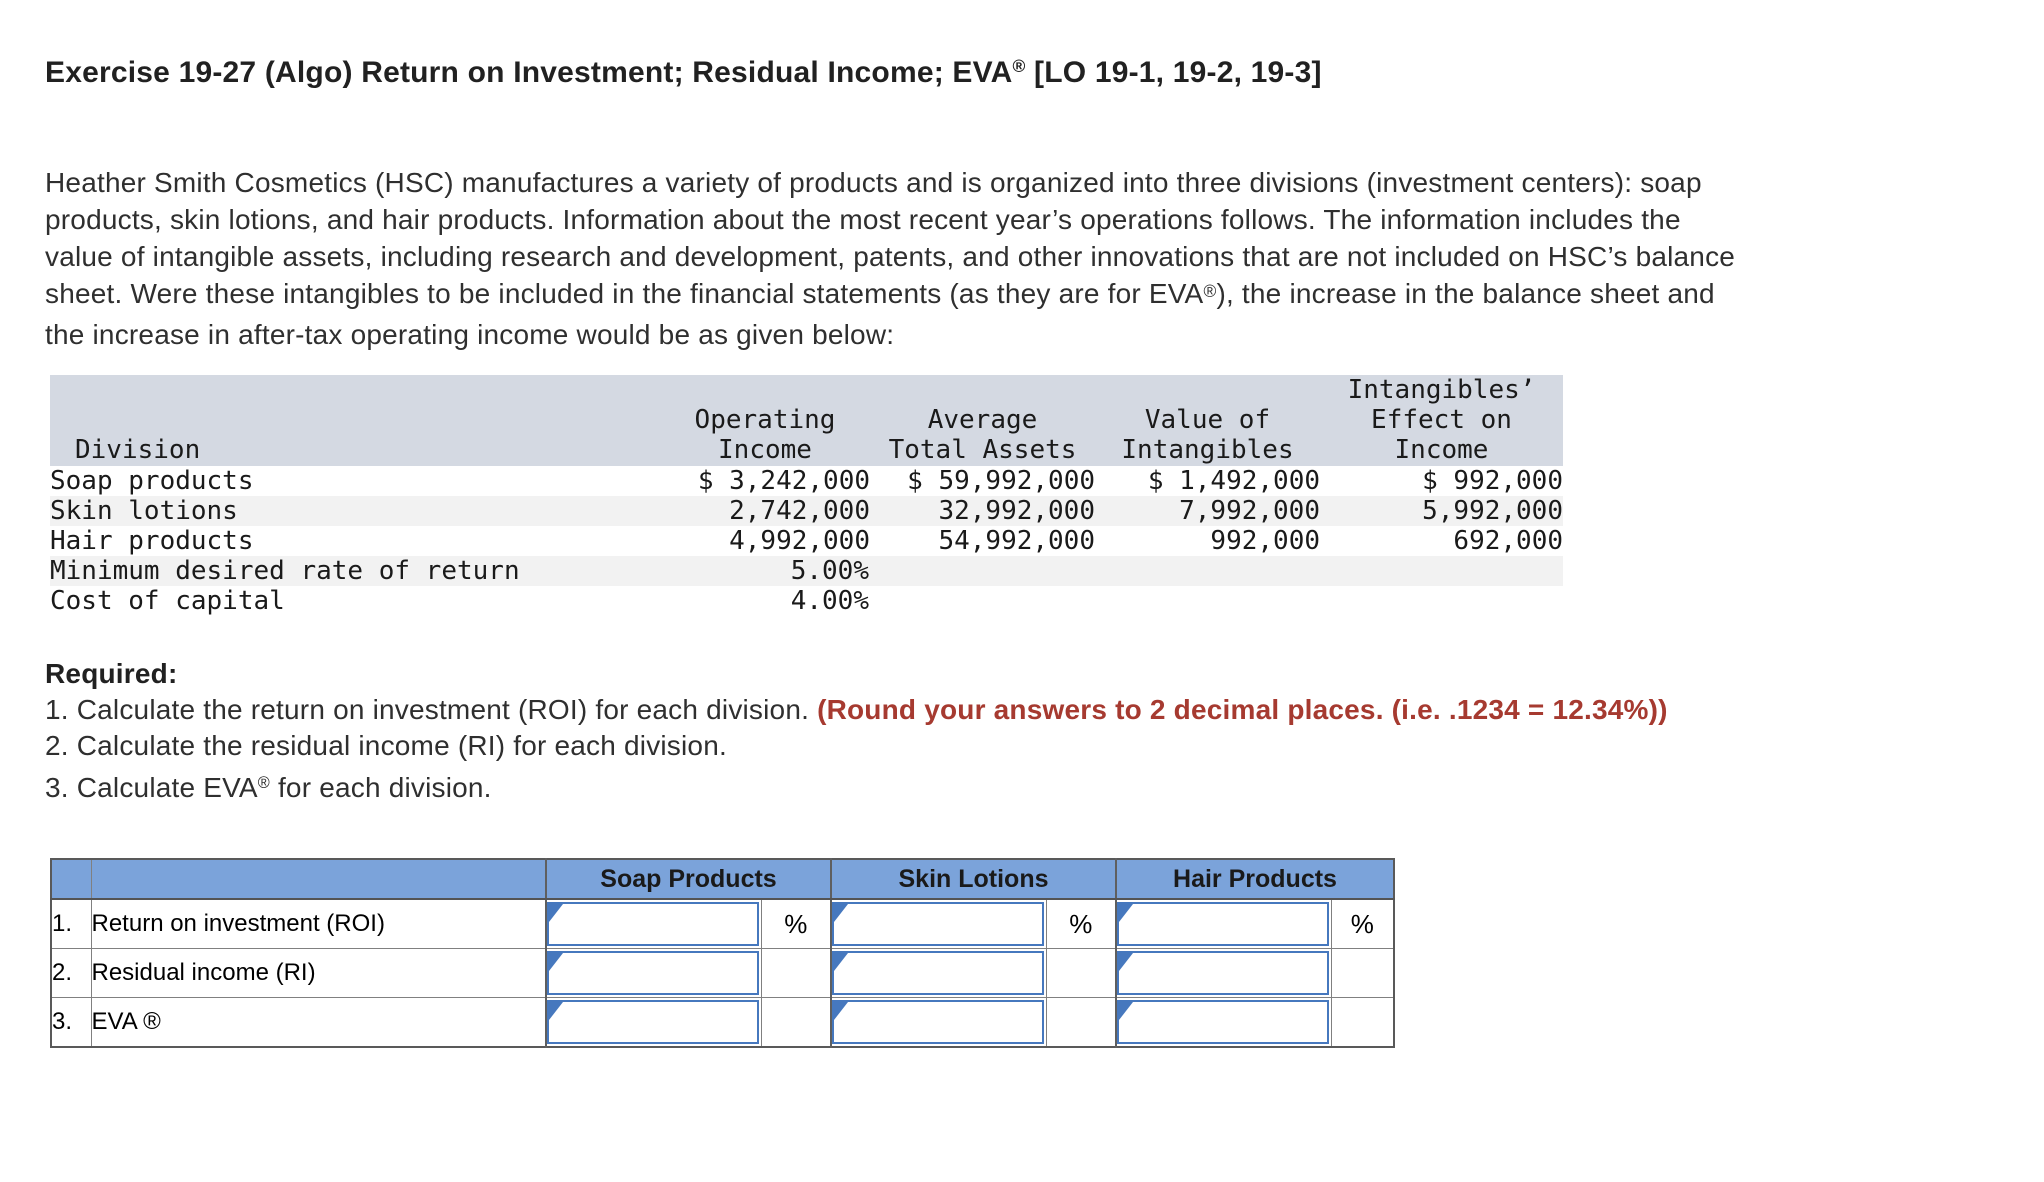  I want to click on row-label-roi: Return on investment (ROI), so click(318, 923).